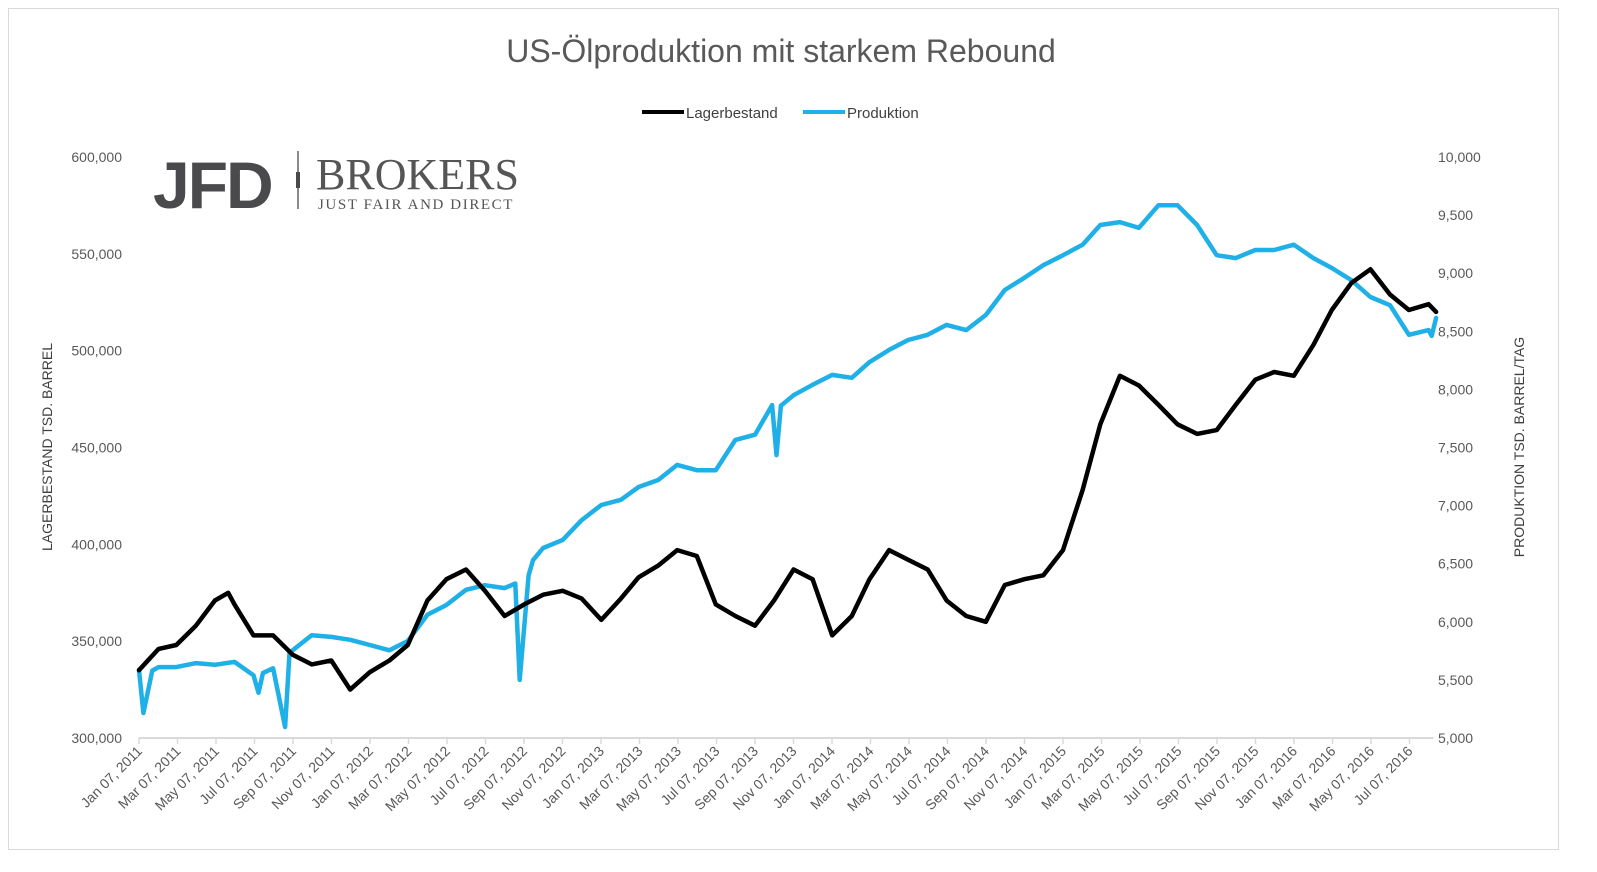  I want to click on y-right-tick-label: 8,500, so click(1455, 331).